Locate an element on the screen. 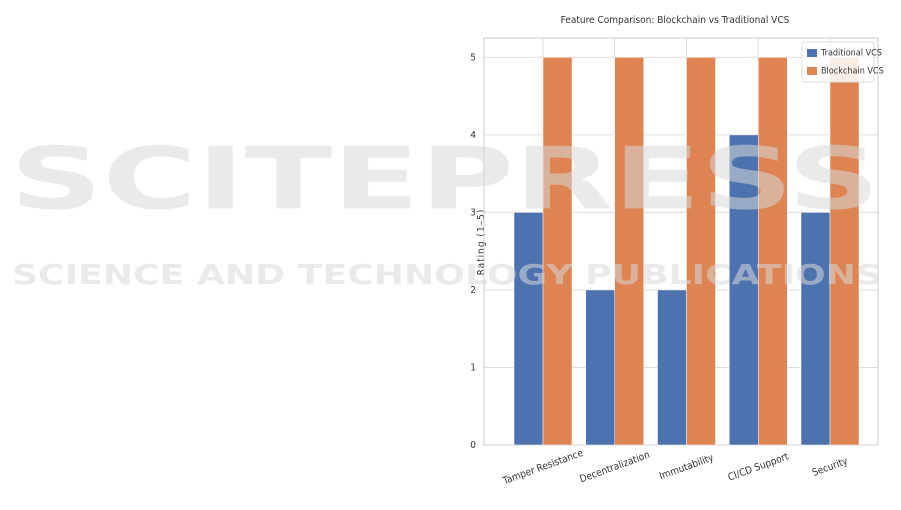 The height and width of the screenshot is (510, 901). x-tick-label: Decentralization is located at coordinates (614, 468).